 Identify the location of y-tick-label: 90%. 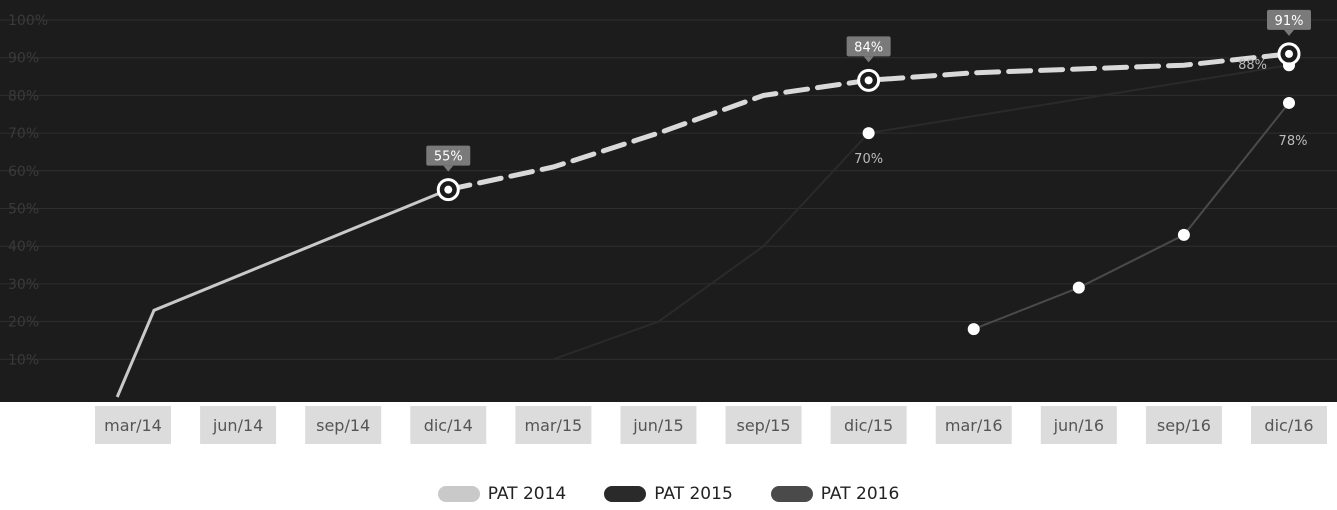
(23, 59).